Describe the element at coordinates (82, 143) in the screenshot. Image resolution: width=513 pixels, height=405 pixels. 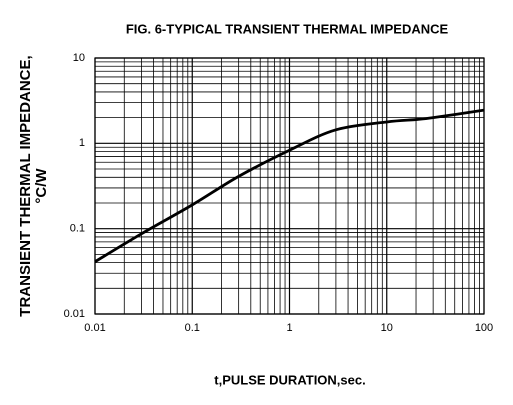
I see `y-tick-label: 1` at that location.